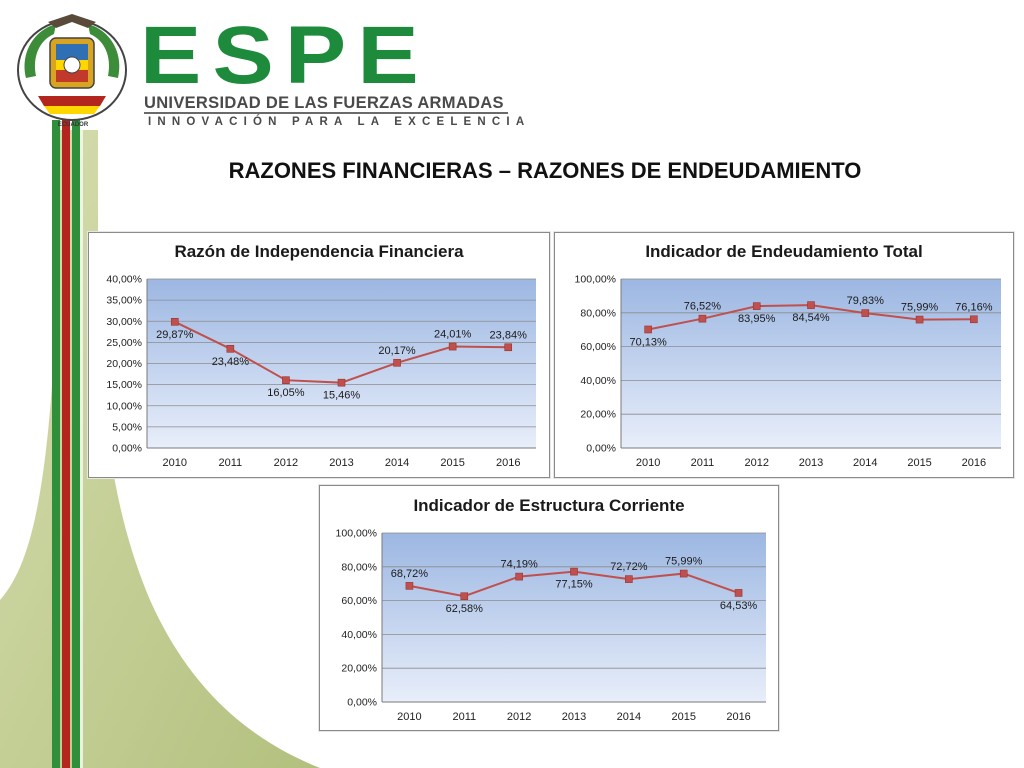 The image size is (1024, 768). What do you see at coordinates (319, 251) in the screenshot?
I see `chart-title: Razón de Independencia Financiera` at bounding box center [319, 251].